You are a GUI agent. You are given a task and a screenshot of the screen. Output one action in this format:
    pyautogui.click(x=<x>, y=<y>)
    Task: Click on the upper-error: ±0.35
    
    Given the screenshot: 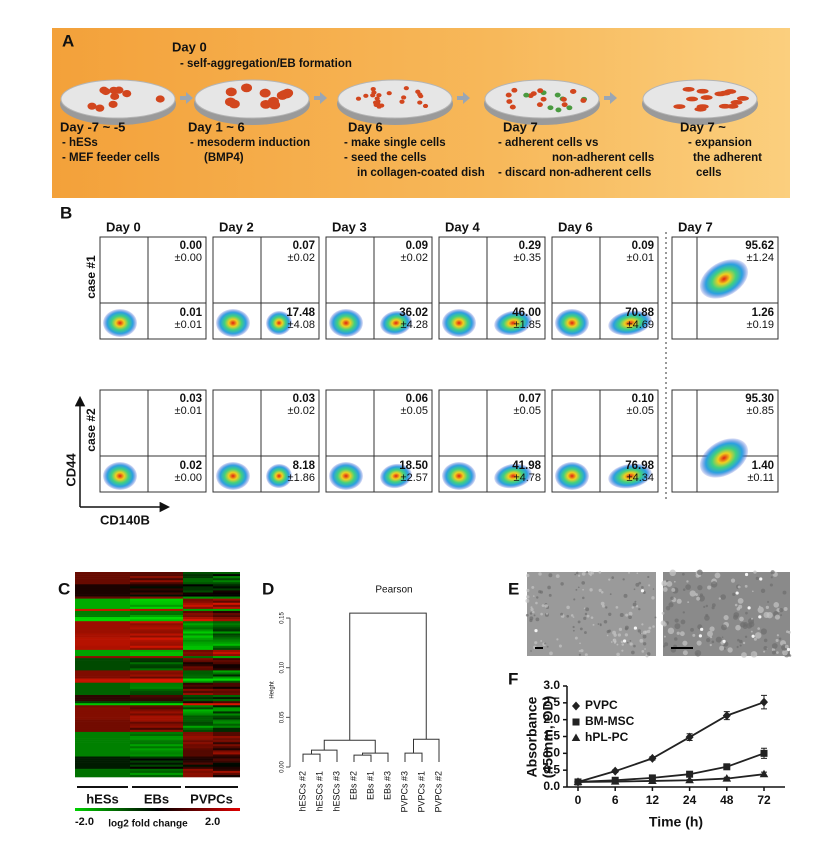 What is the action you would take?
    pyautogui.click(x=527, y=258)
    